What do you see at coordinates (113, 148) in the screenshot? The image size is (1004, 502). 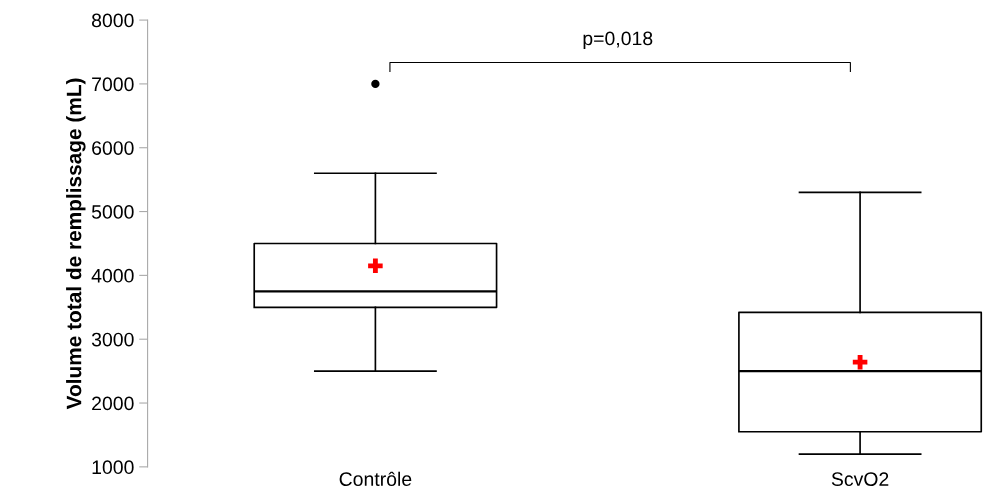 I see `y-tick-label: 6000` at bounding box center [113, 148].